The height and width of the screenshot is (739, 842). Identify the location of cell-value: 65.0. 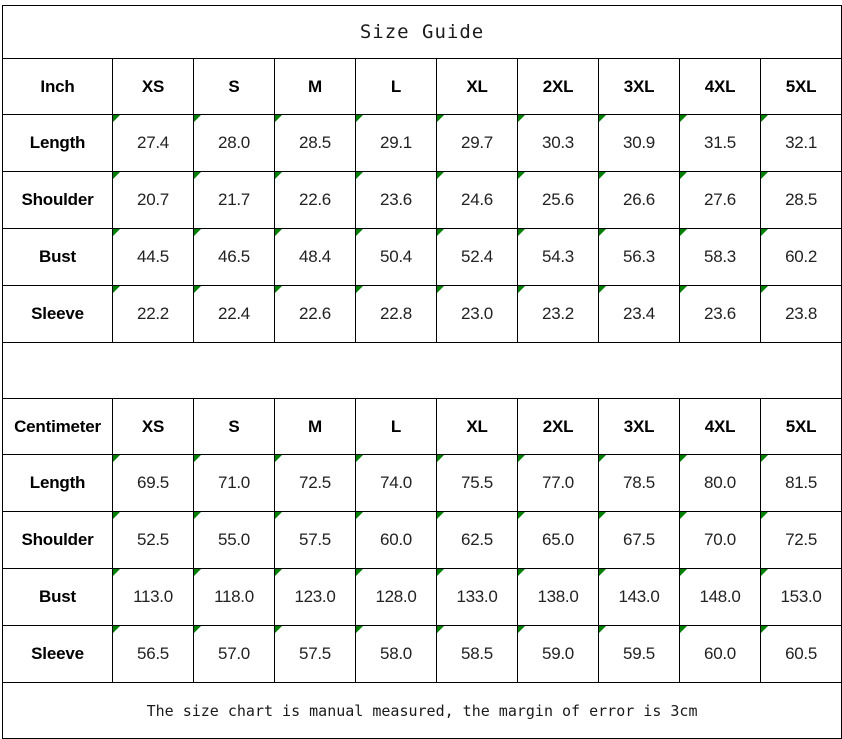
(558, 539).